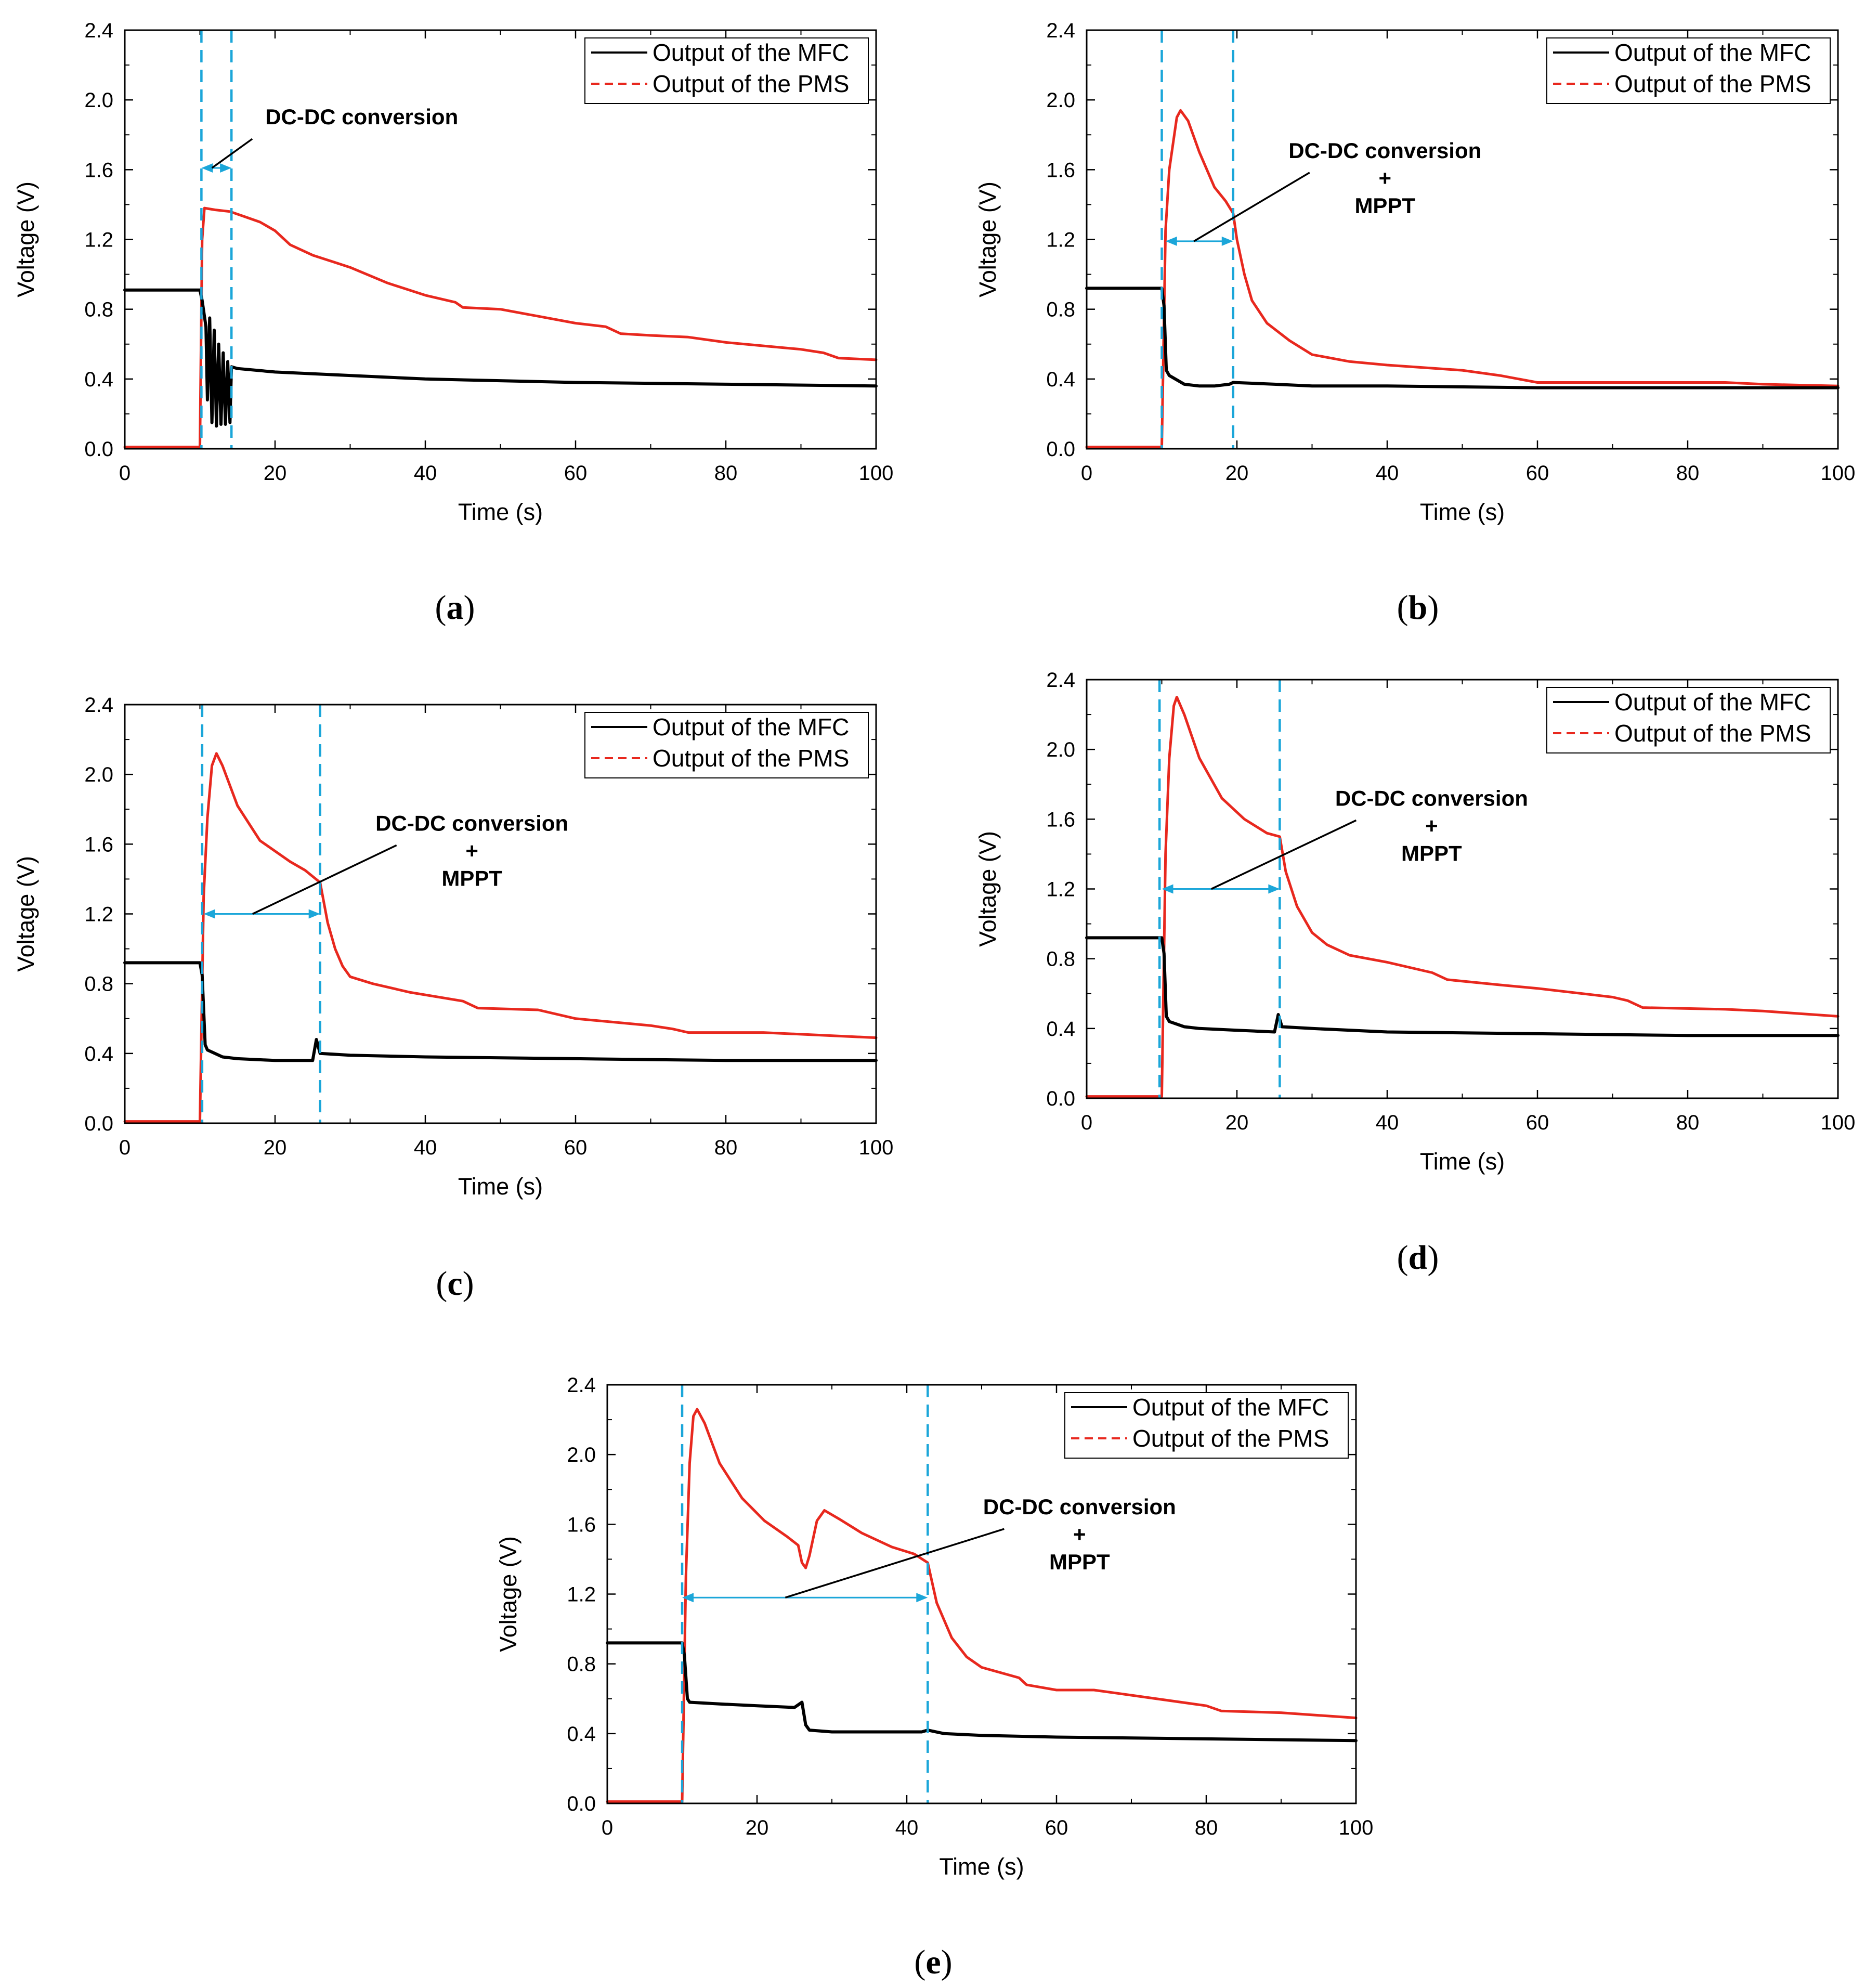 Image resolution: width=1865 pixels, height=1988 pixels. I want to click on panel-caption: (d), so click(1418, 1258).